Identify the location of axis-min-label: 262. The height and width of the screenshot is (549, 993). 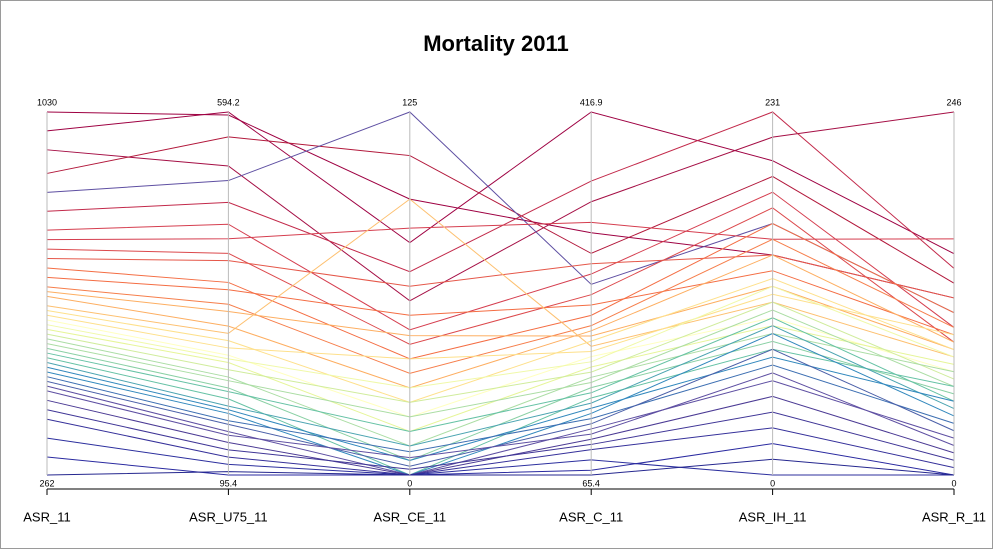
(46, 483).